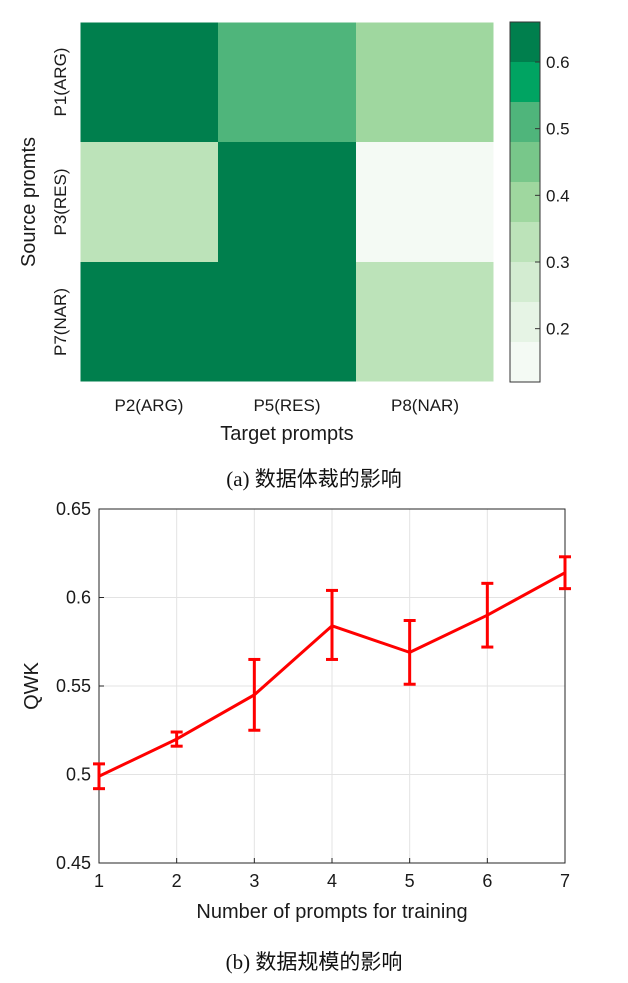 The height and width of the screenshot is (983, 628). Describe the element at coordinates (314, 479) in the screenshot. I see `caption-a: (a) 数据体裁的影响` at that location.